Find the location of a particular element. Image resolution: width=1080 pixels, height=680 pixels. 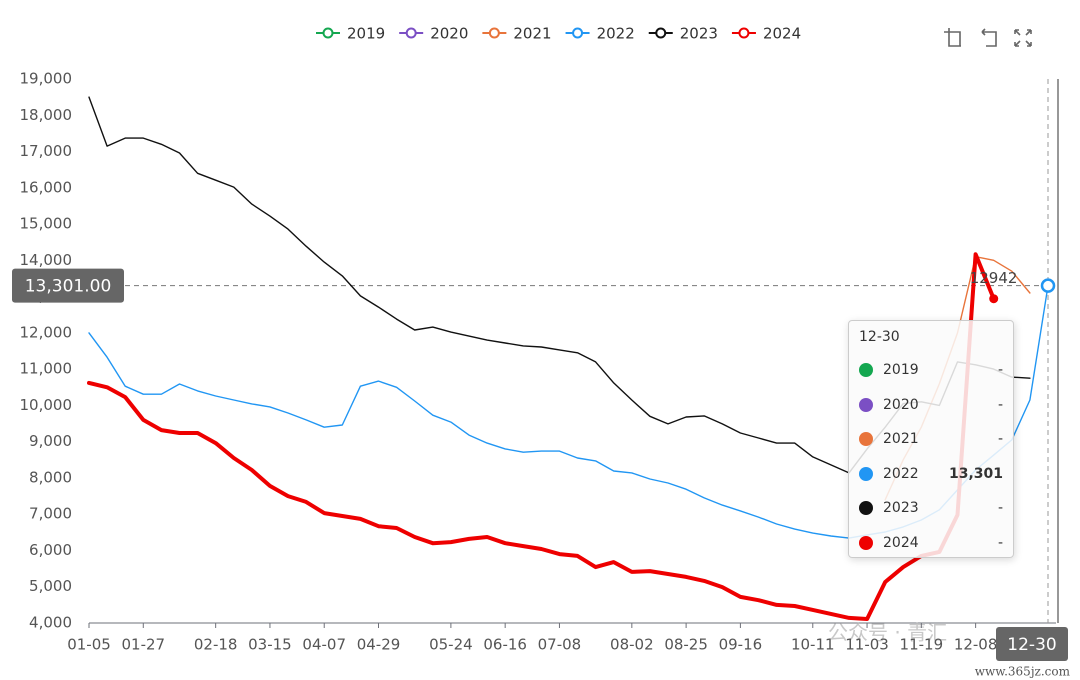

tooltip-title: 12-30 is located at coordinates (879, 337).